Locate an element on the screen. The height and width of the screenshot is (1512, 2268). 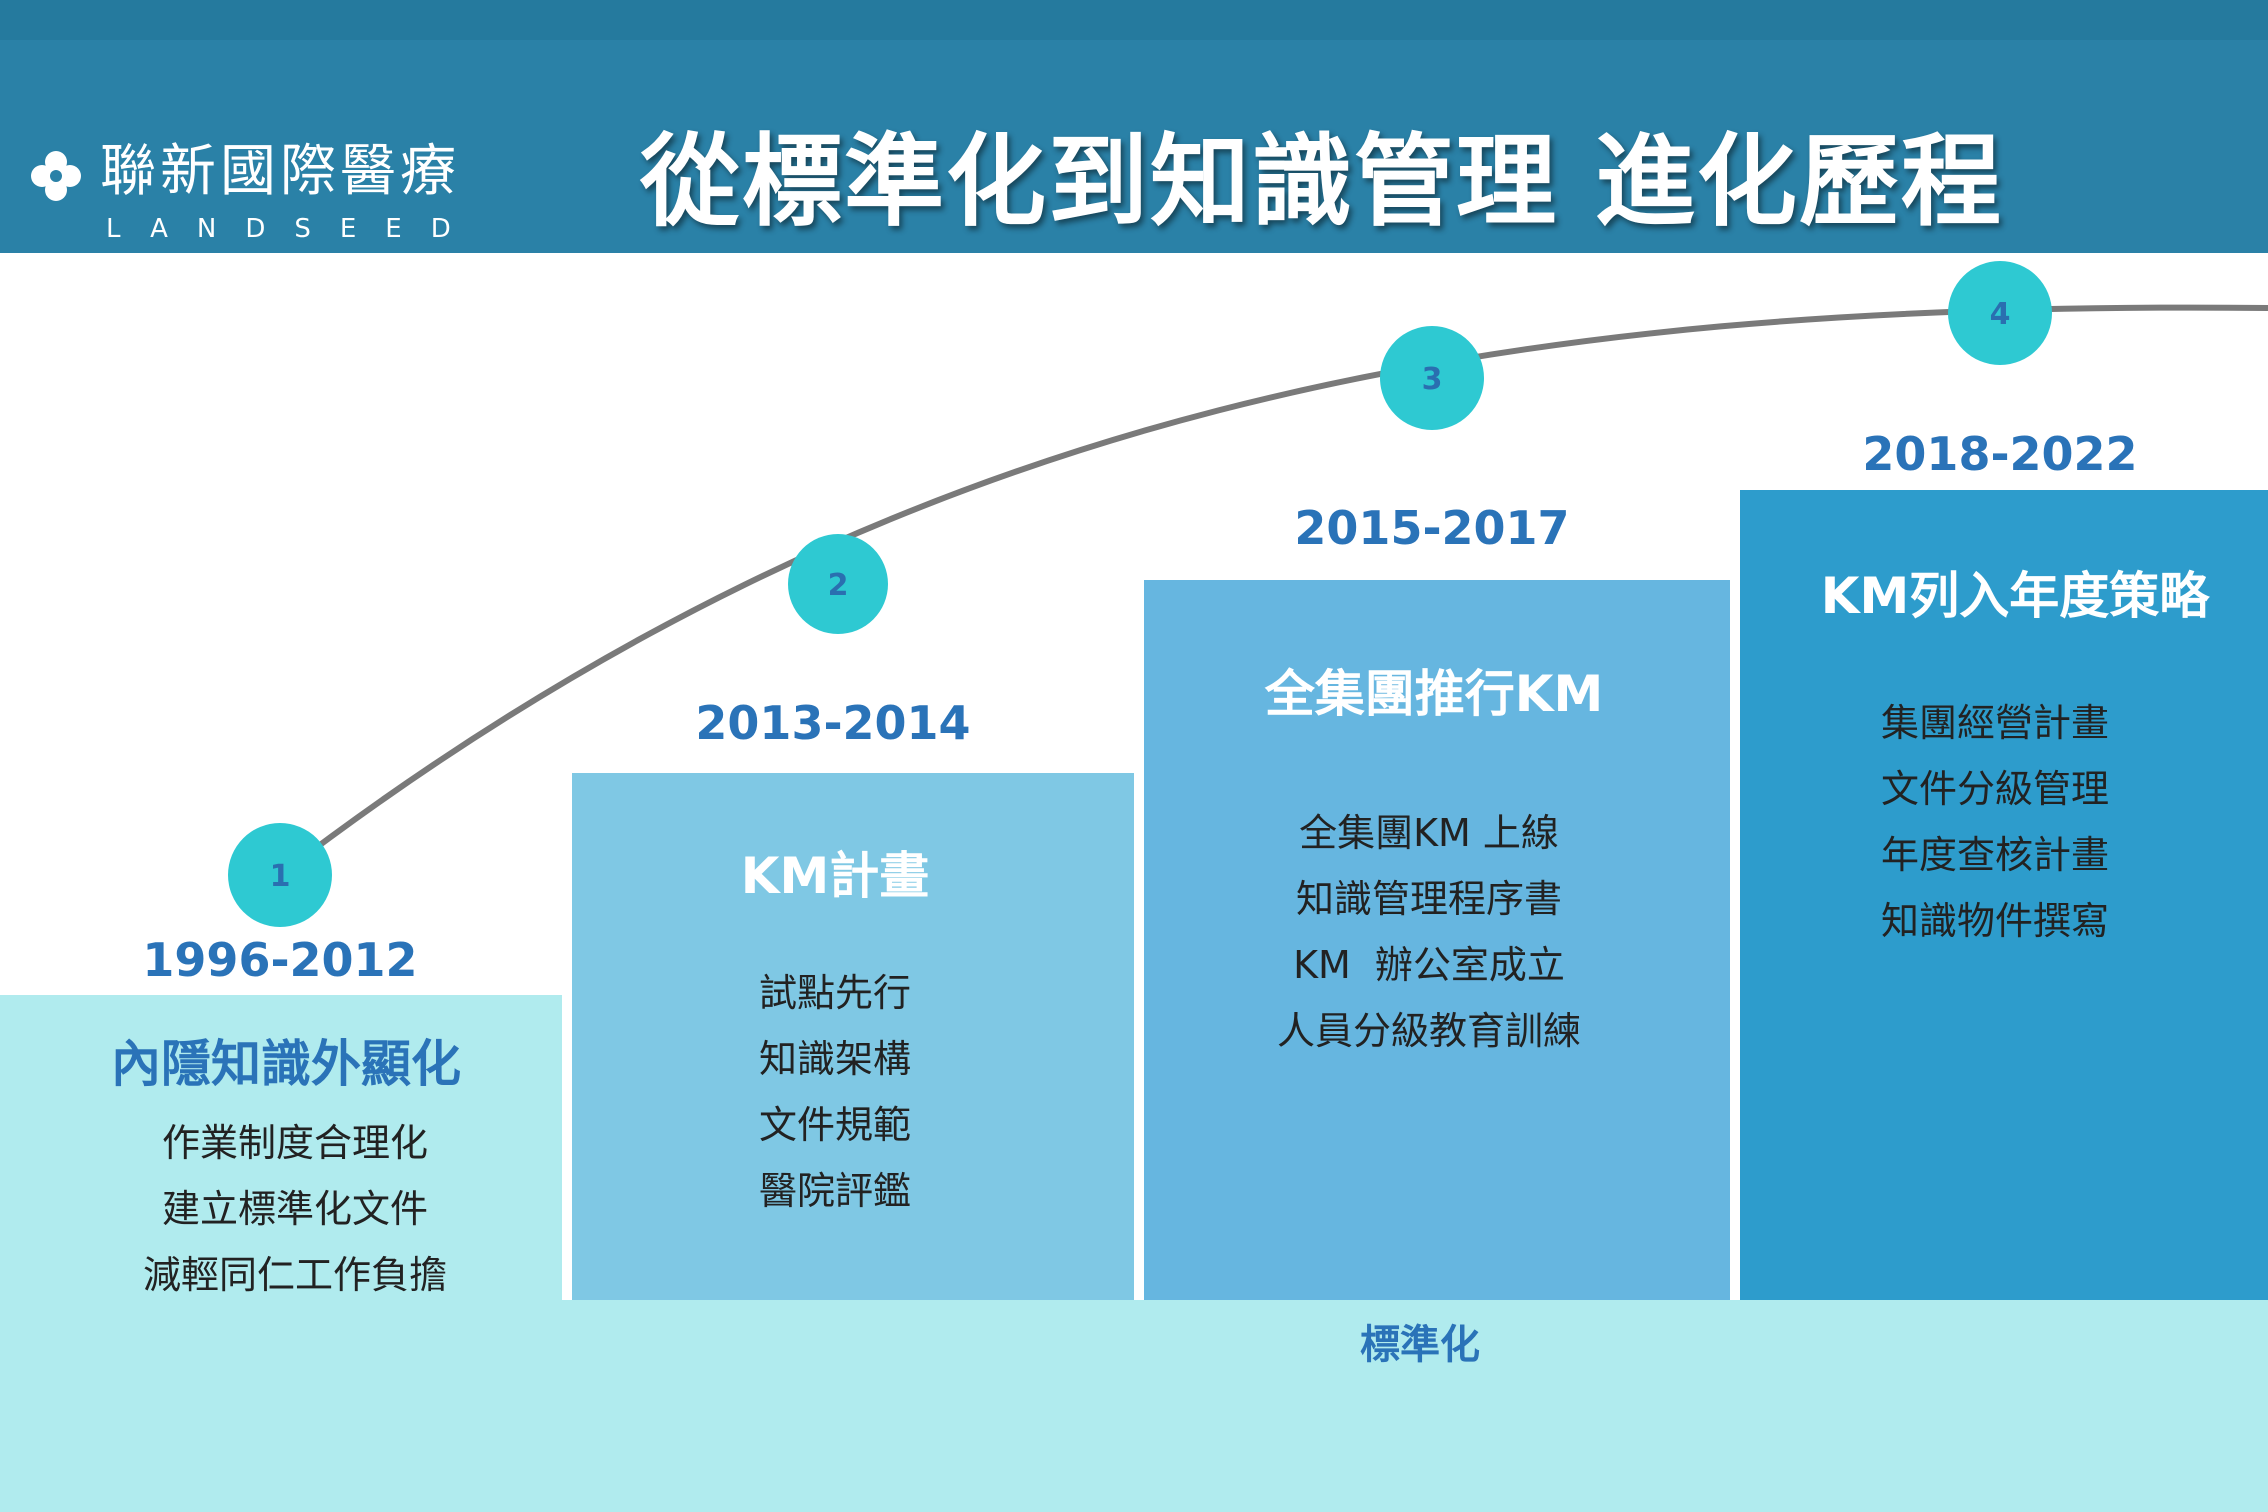
stage-marker-1: 1 is located at coordinates (280, 875).